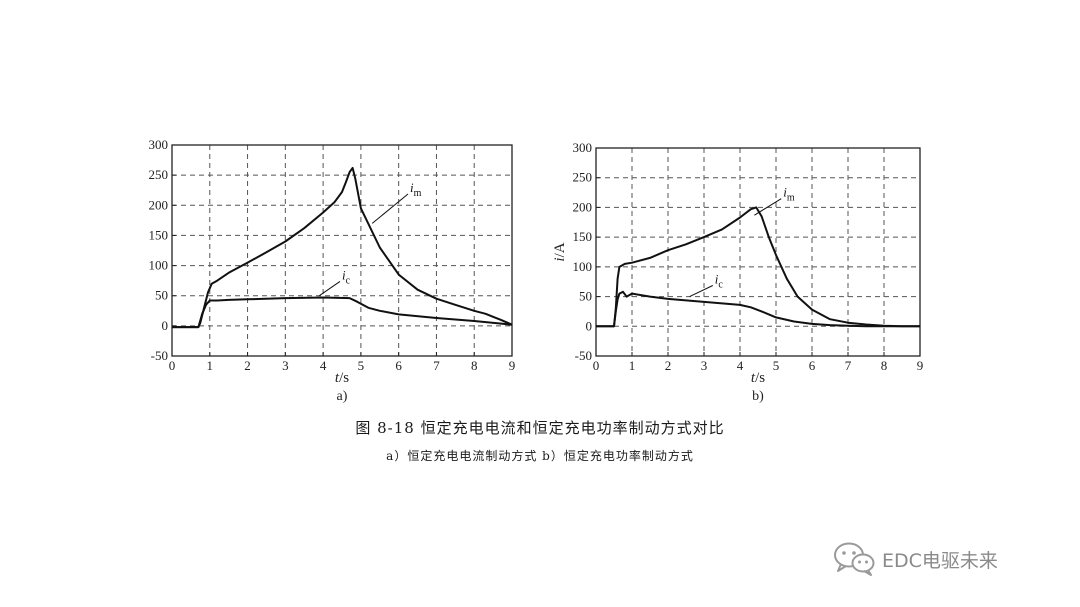 The height and width of the screenshot is (607, 1080). Describe the element at coordinates (540, 428) in the screenshot. I see `figure-caption: 图 8-18 恒定充电电流和恒定充电功率制动方式对比` at that location.